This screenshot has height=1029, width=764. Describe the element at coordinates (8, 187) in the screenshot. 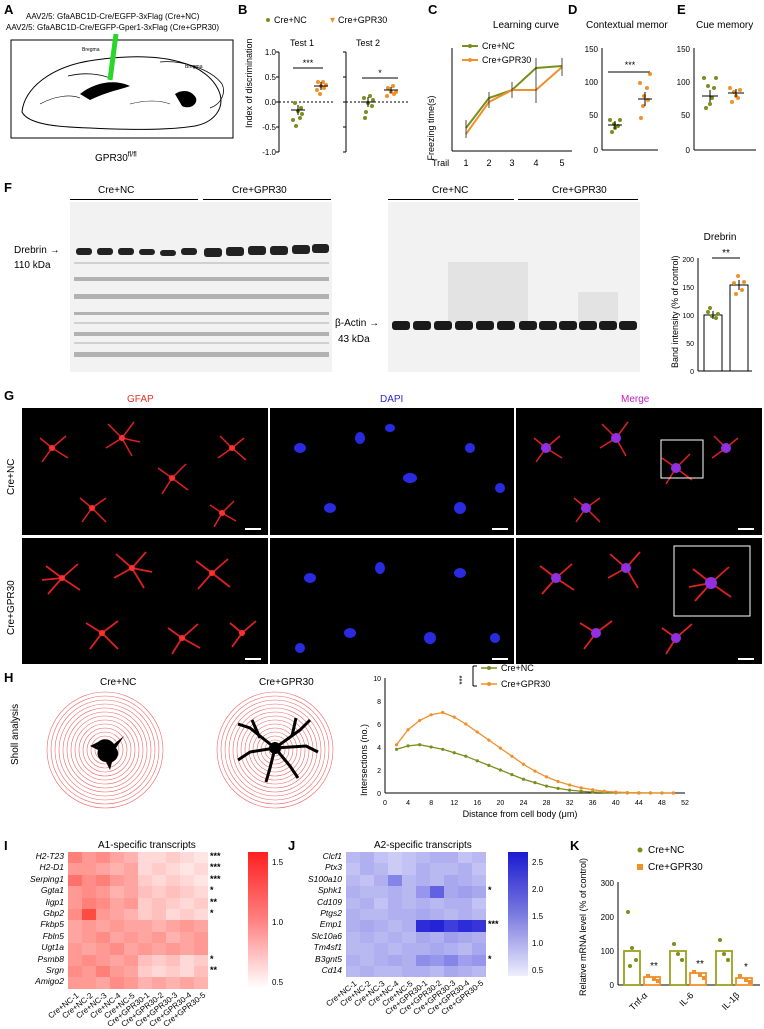

I see `panel-label-f: F` at that location.